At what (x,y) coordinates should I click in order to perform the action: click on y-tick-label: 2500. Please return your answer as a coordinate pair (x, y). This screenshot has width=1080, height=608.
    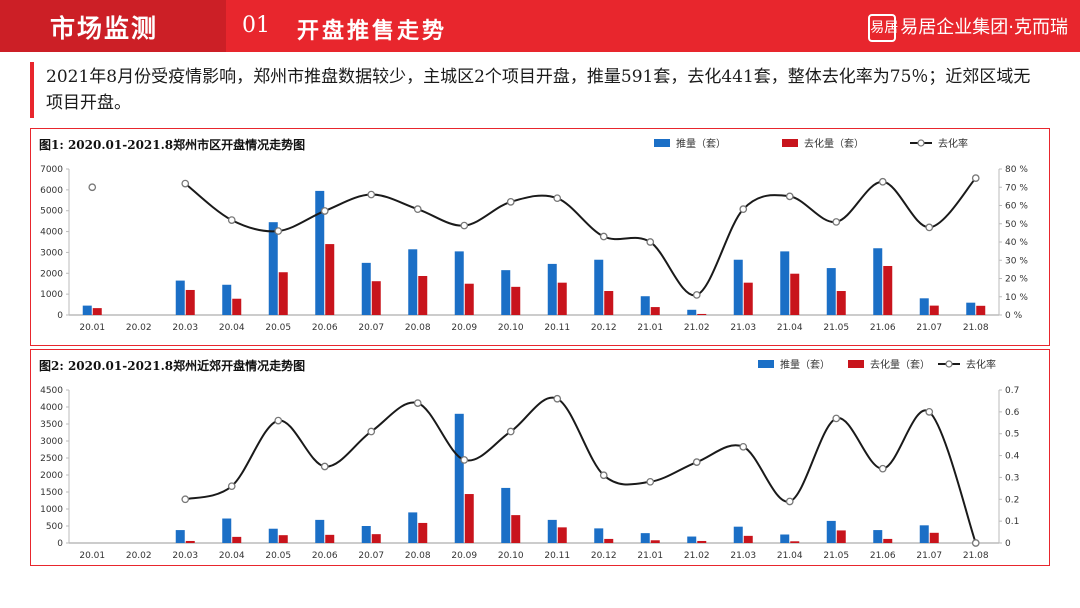
    Looking at the image, I should click on (51, 459).